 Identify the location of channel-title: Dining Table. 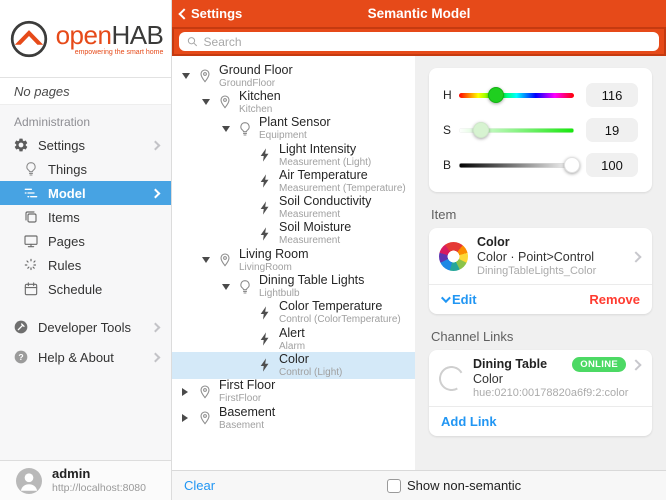
(510, 364).